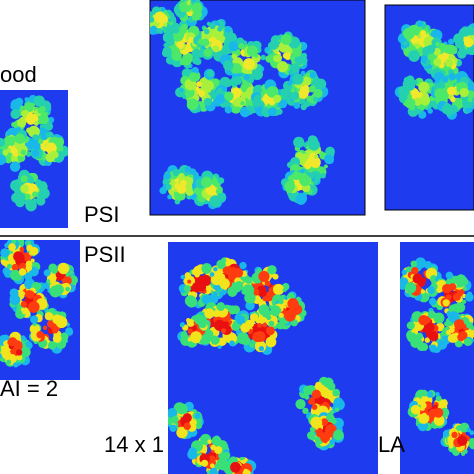  I want to click on label: AI = 2, so click(29, 388).